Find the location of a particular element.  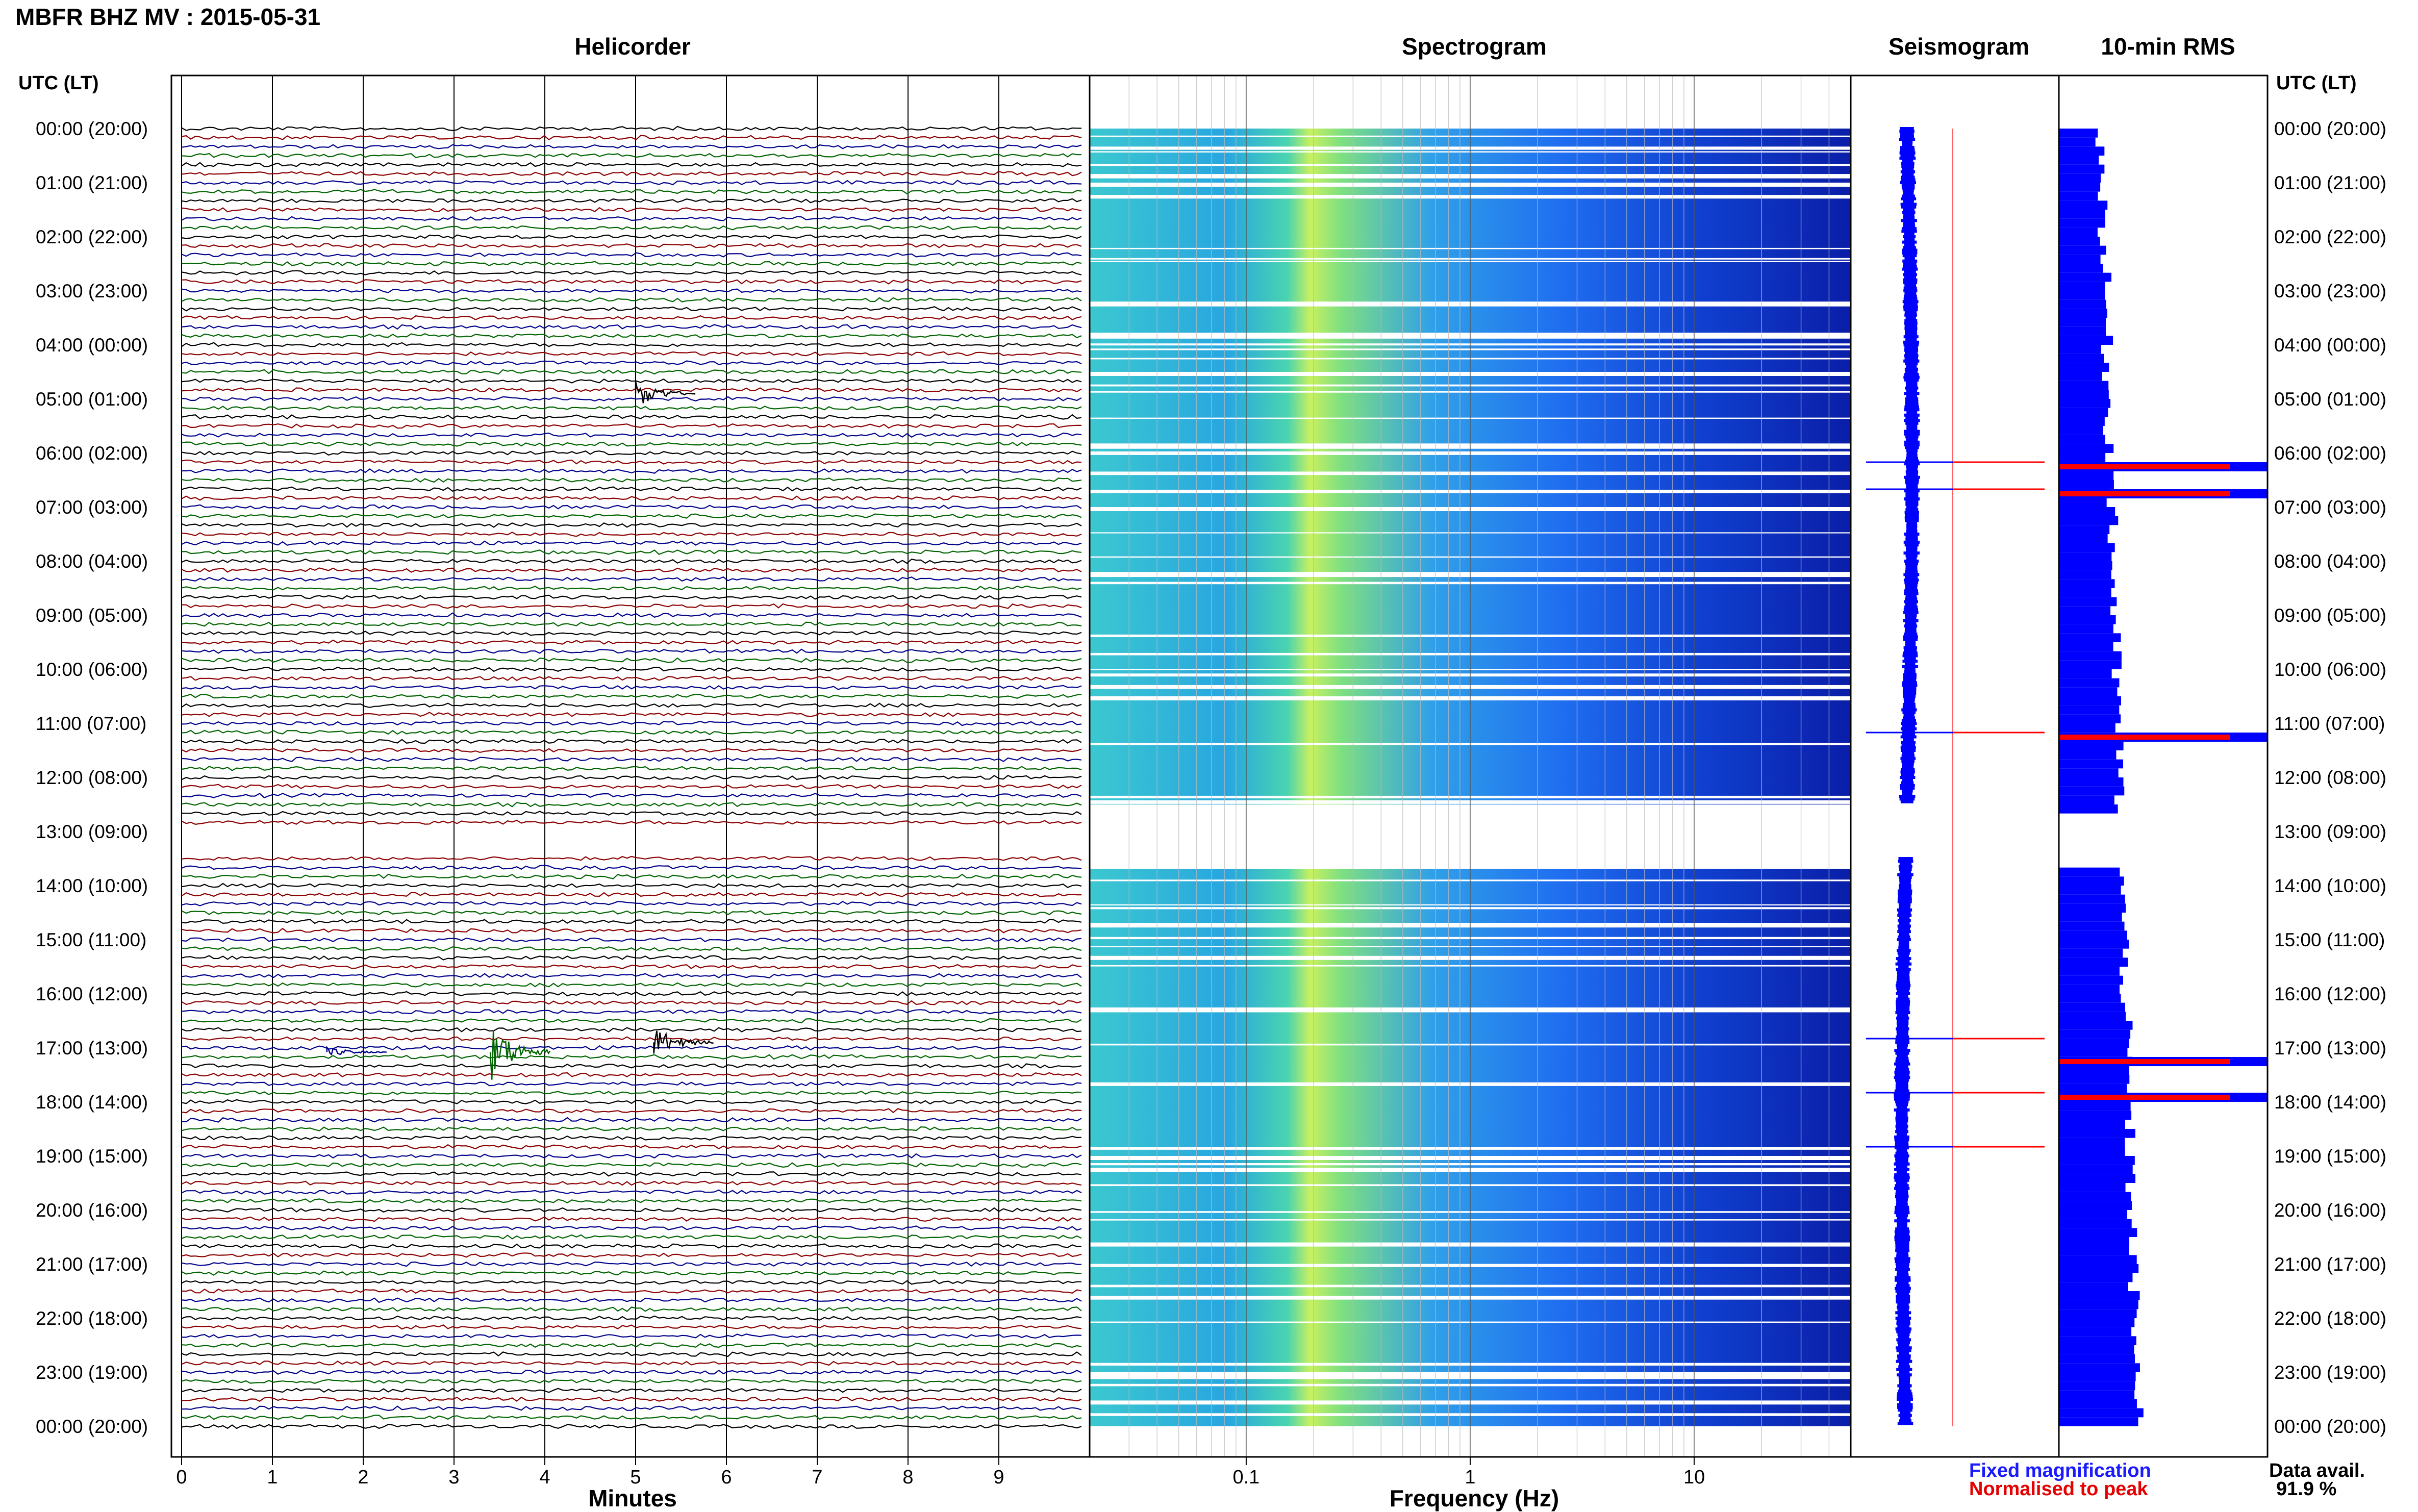

time-label-right: 14:00 (10:00) is located at coordinates (2331, 885).